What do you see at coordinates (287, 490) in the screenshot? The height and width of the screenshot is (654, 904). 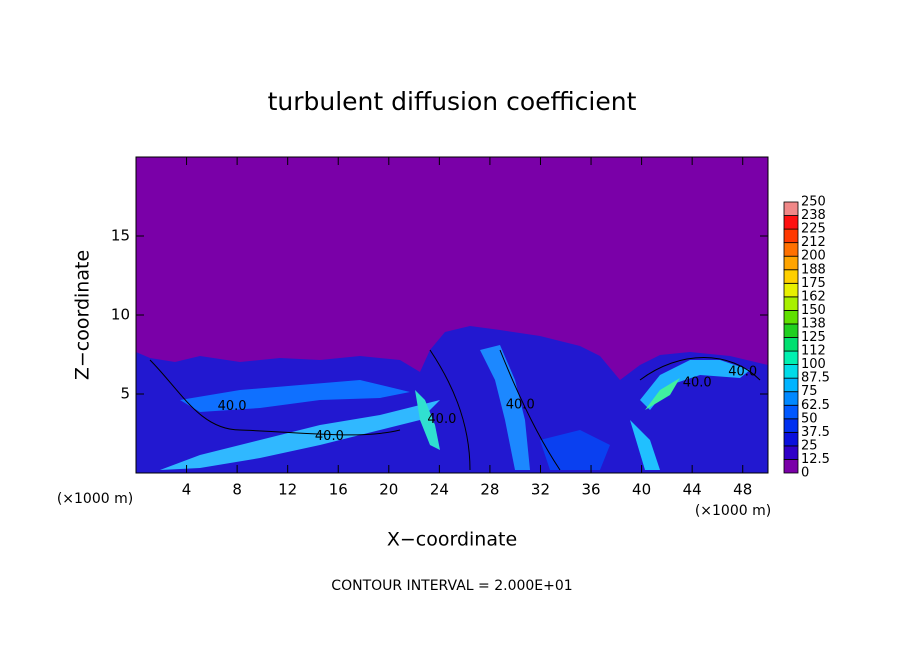 I see `x-tick-label: 12` at bounding box center [287, 490].